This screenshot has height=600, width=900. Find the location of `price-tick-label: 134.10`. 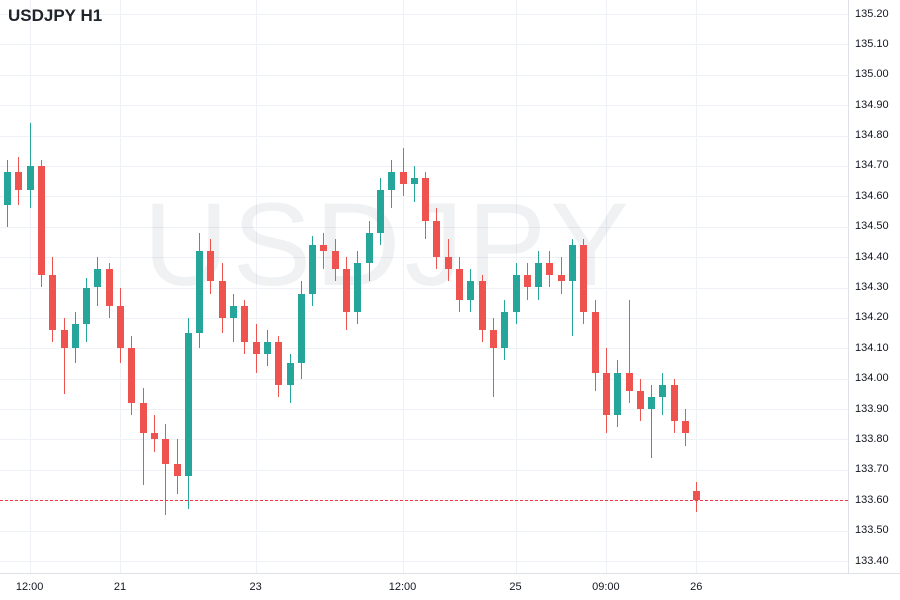

price-tick-label: 134.10 is located at coordinates (872, 347).